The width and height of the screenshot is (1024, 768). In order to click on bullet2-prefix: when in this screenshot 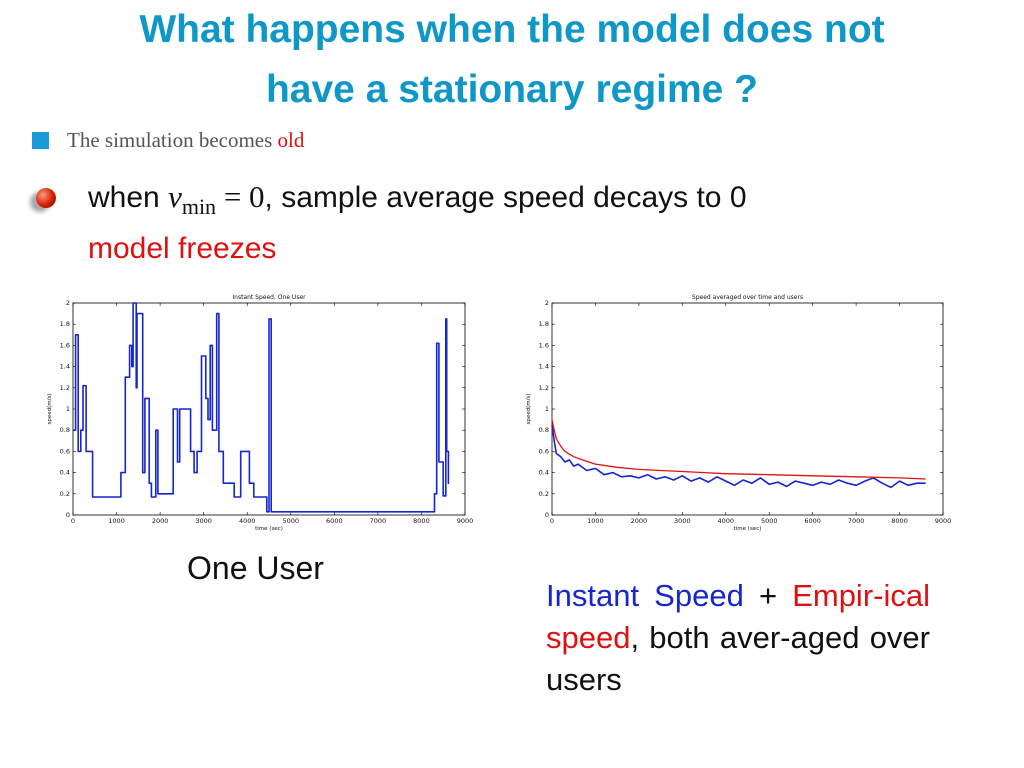, I will do `click(128, 197)`.